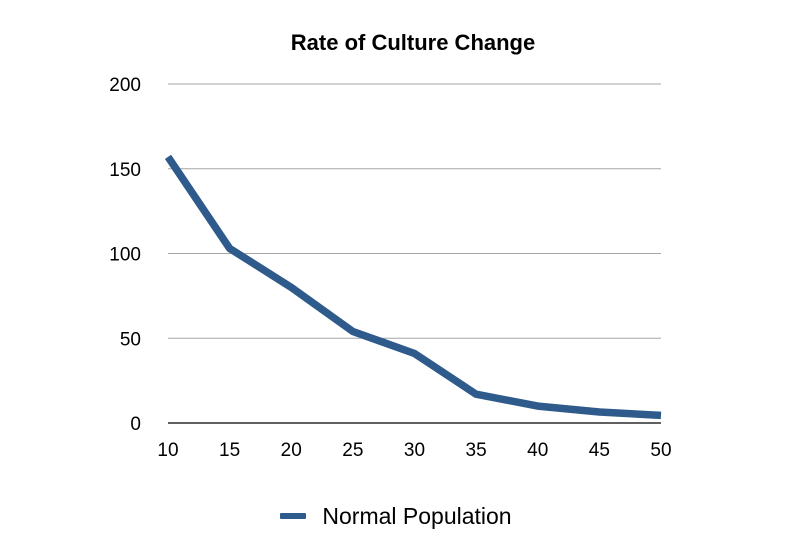 The height and width of the screenshot is (545, 792). What do you see at coordinates (293, 516) in the screenshot?
I see `legend-swatch-normal-population` at bounding box center [293, 516].